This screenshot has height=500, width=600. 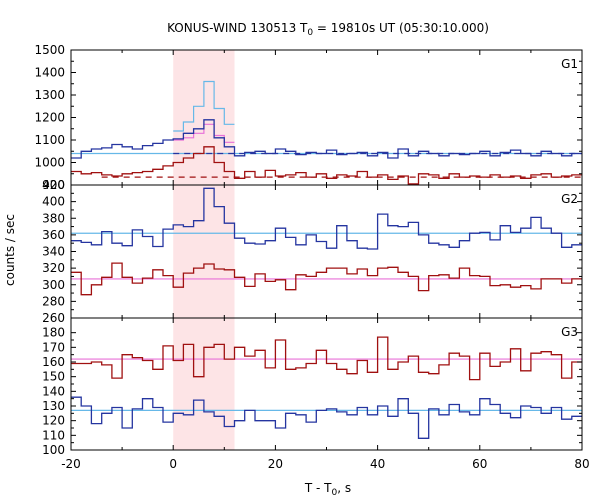 What do you see at coordinates (310, 33) in the screenshot?
I see `chart-title-subscript: 0` at bounding box center [310, 33].